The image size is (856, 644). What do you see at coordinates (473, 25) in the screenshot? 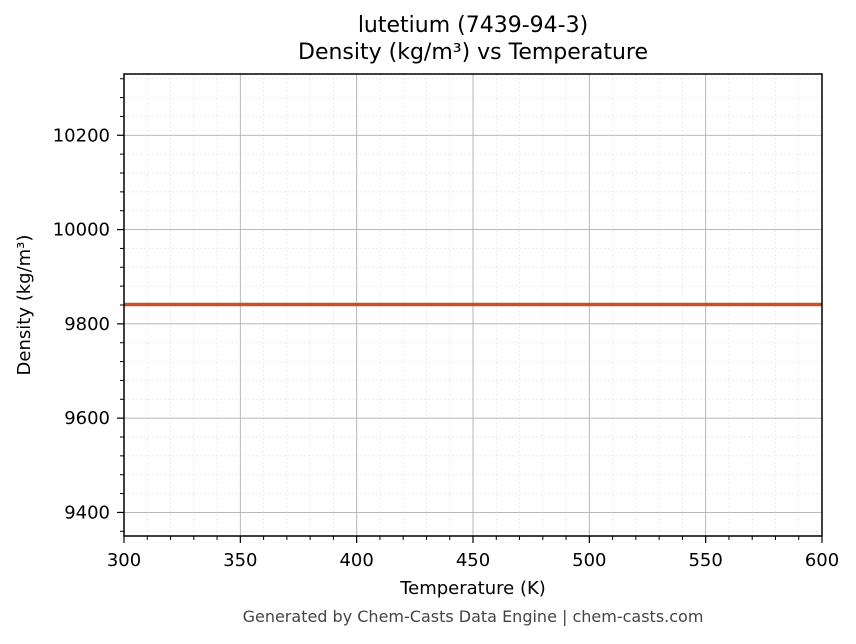
I see `chart-title: lutetium (7439-94-3)` at bounding box center [473, 25].